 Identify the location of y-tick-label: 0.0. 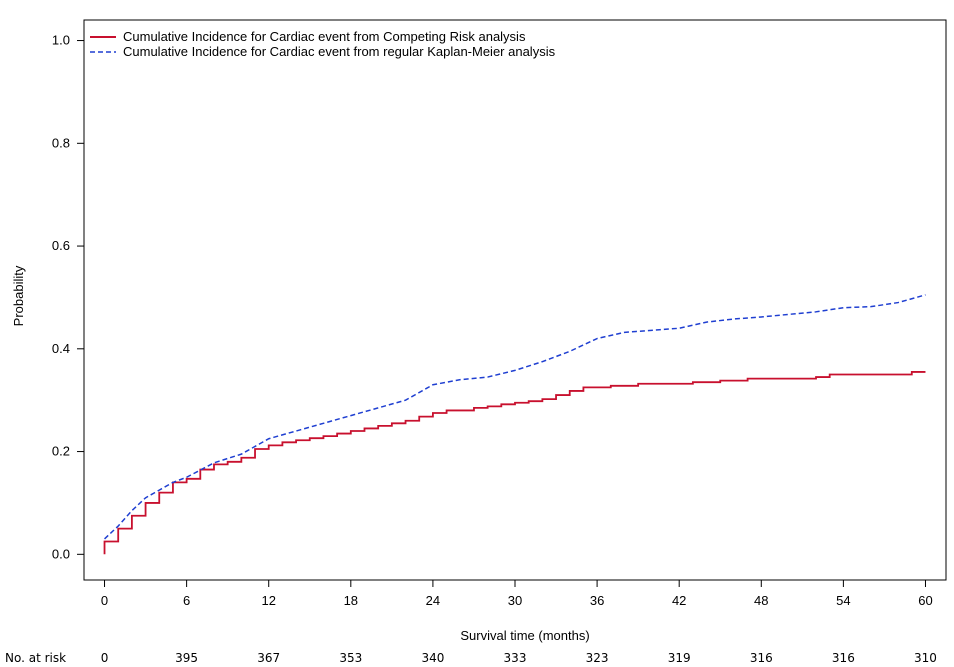
(61, 553).